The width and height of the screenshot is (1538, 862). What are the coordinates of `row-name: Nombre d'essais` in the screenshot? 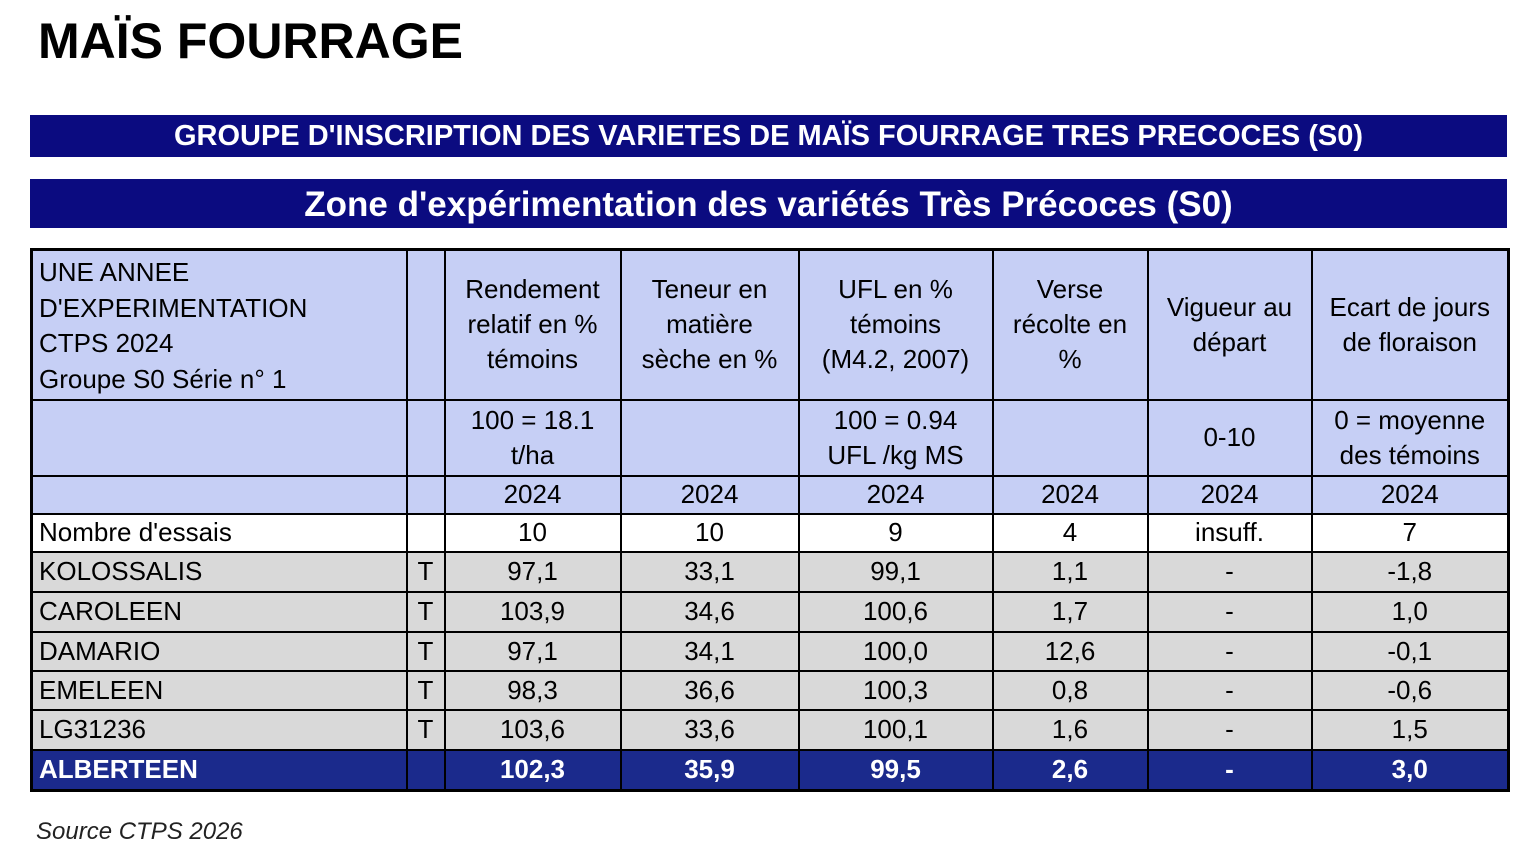 It's located at (219, 532).